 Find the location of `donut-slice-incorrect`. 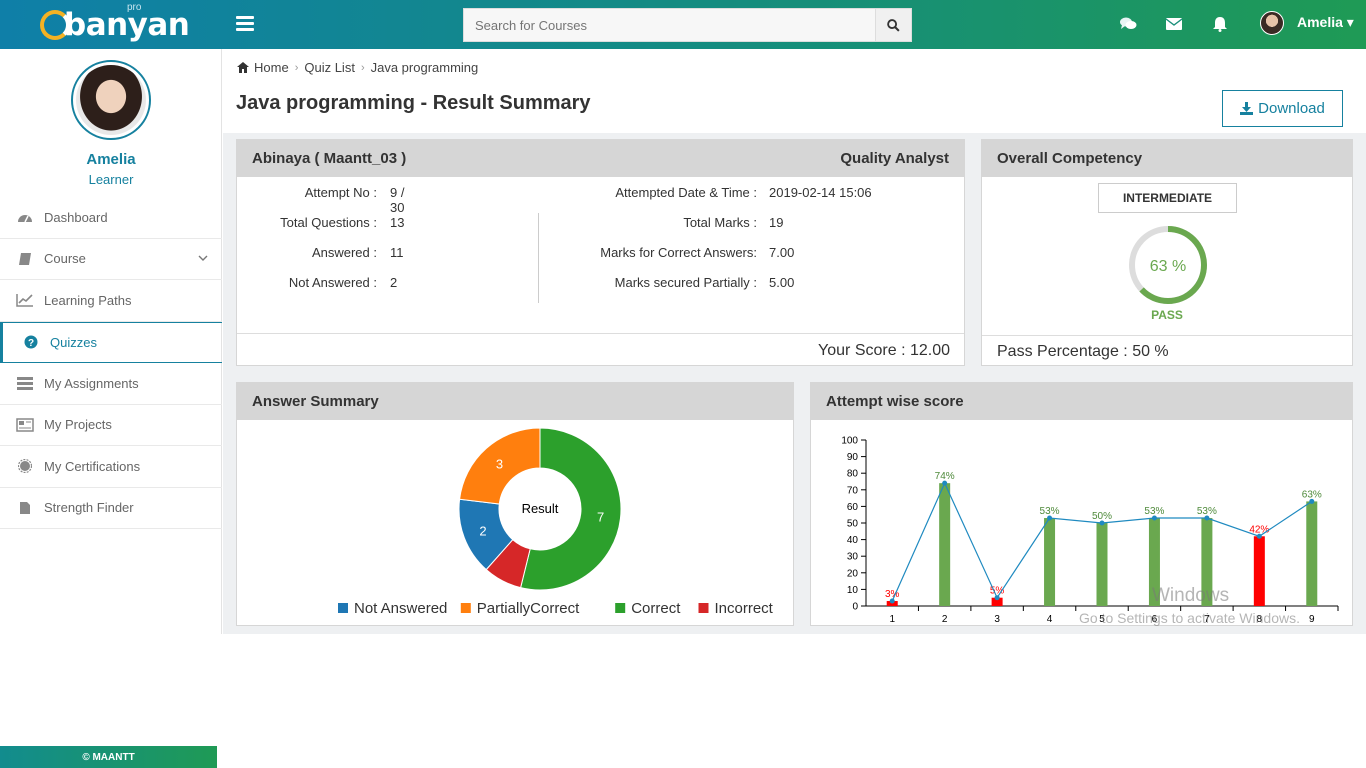

donut-slice-incorrect is located at coordinates (508, 563).